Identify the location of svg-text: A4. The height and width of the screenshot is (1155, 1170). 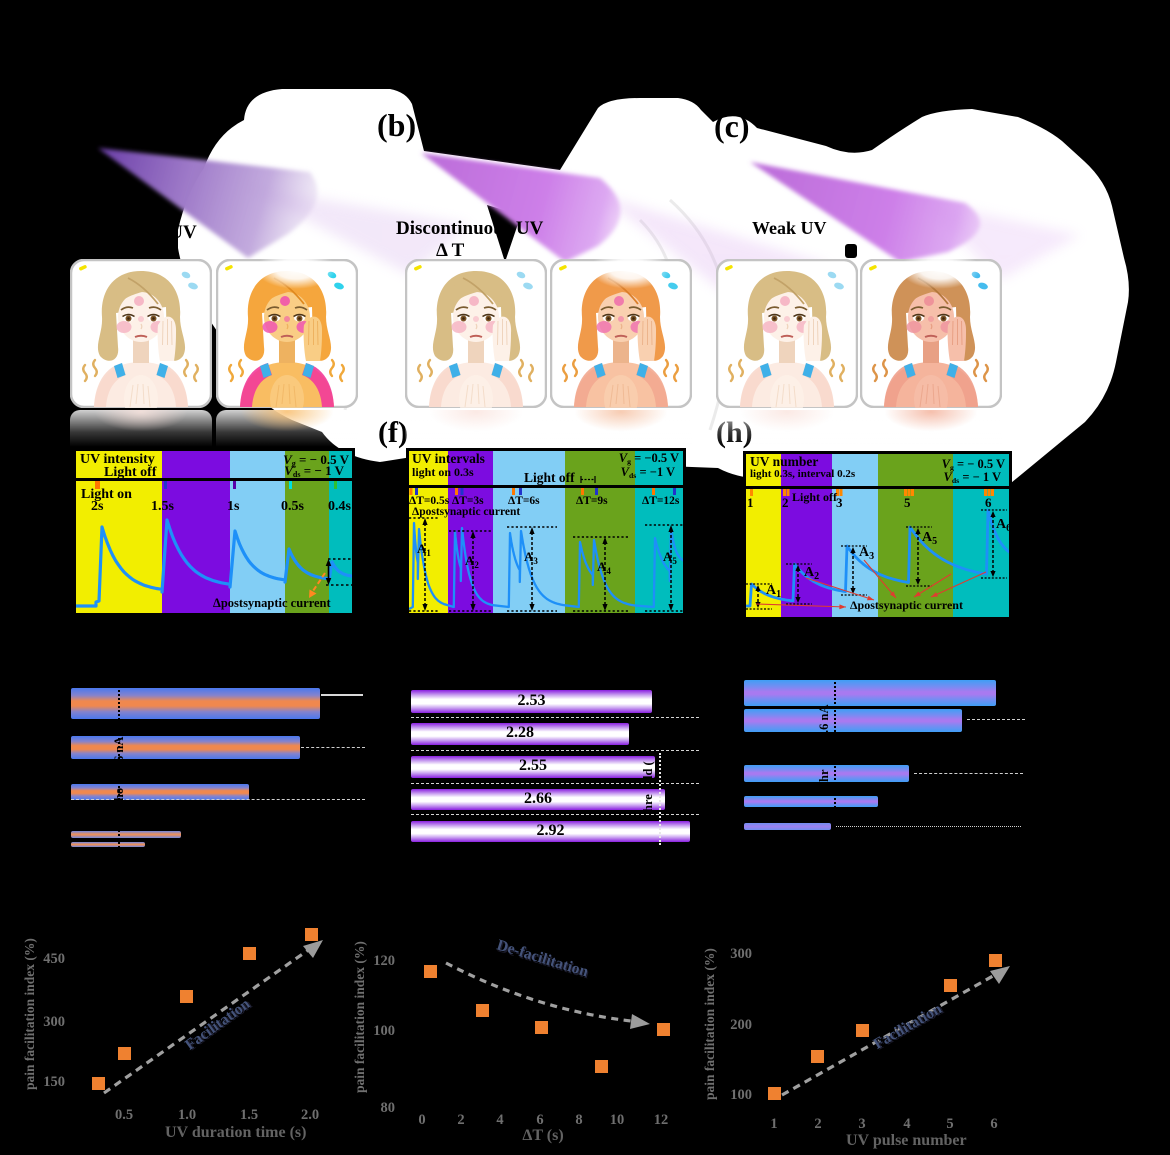
(604, 567).